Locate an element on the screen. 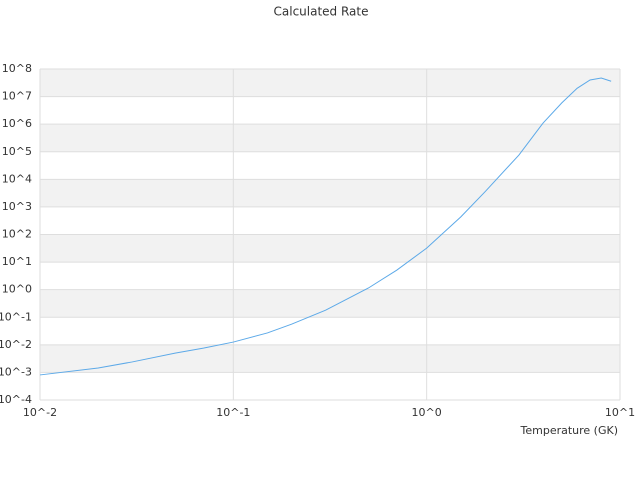  y-tick-label: 10^2 is located at coordinates (17, 234).